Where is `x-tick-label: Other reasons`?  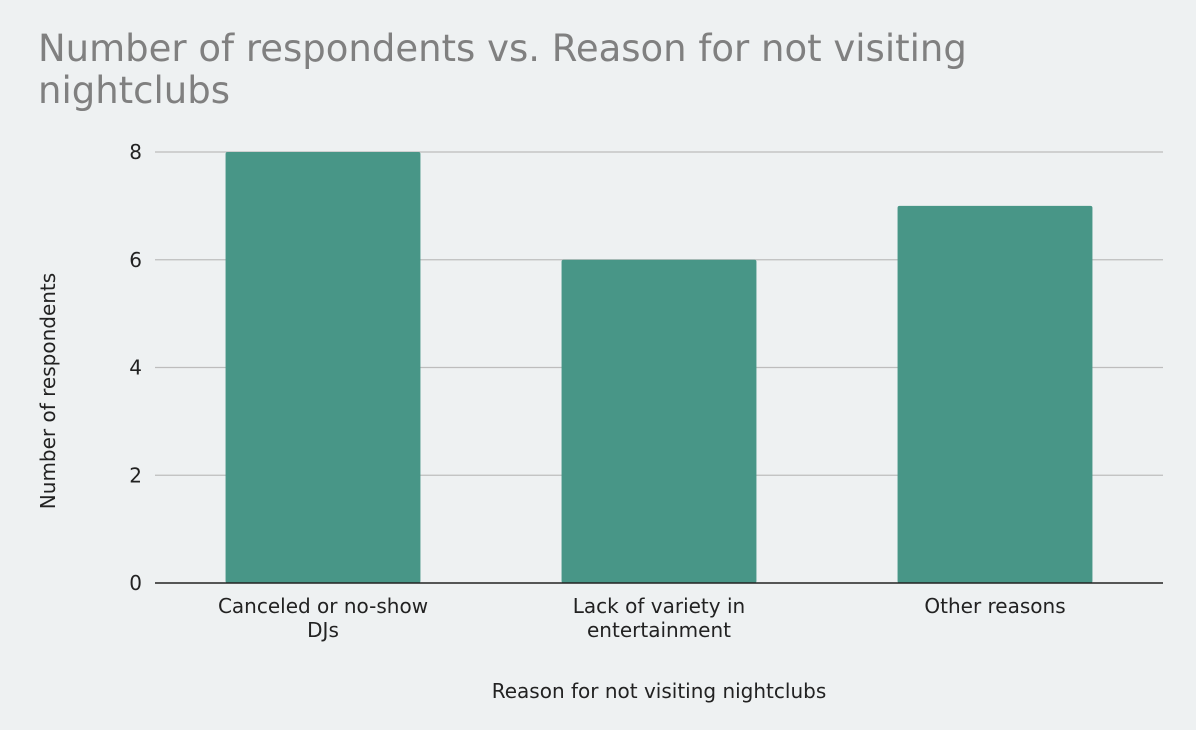 x-tick-label: Other reasons is located at coordinates (994, 606).